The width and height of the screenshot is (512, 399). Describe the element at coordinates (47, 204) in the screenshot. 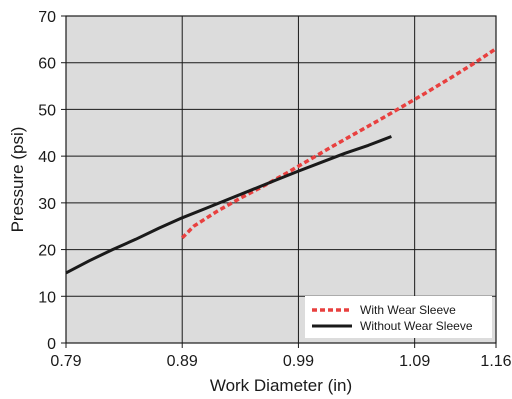

I see `y-tick-label: 30` at that location.